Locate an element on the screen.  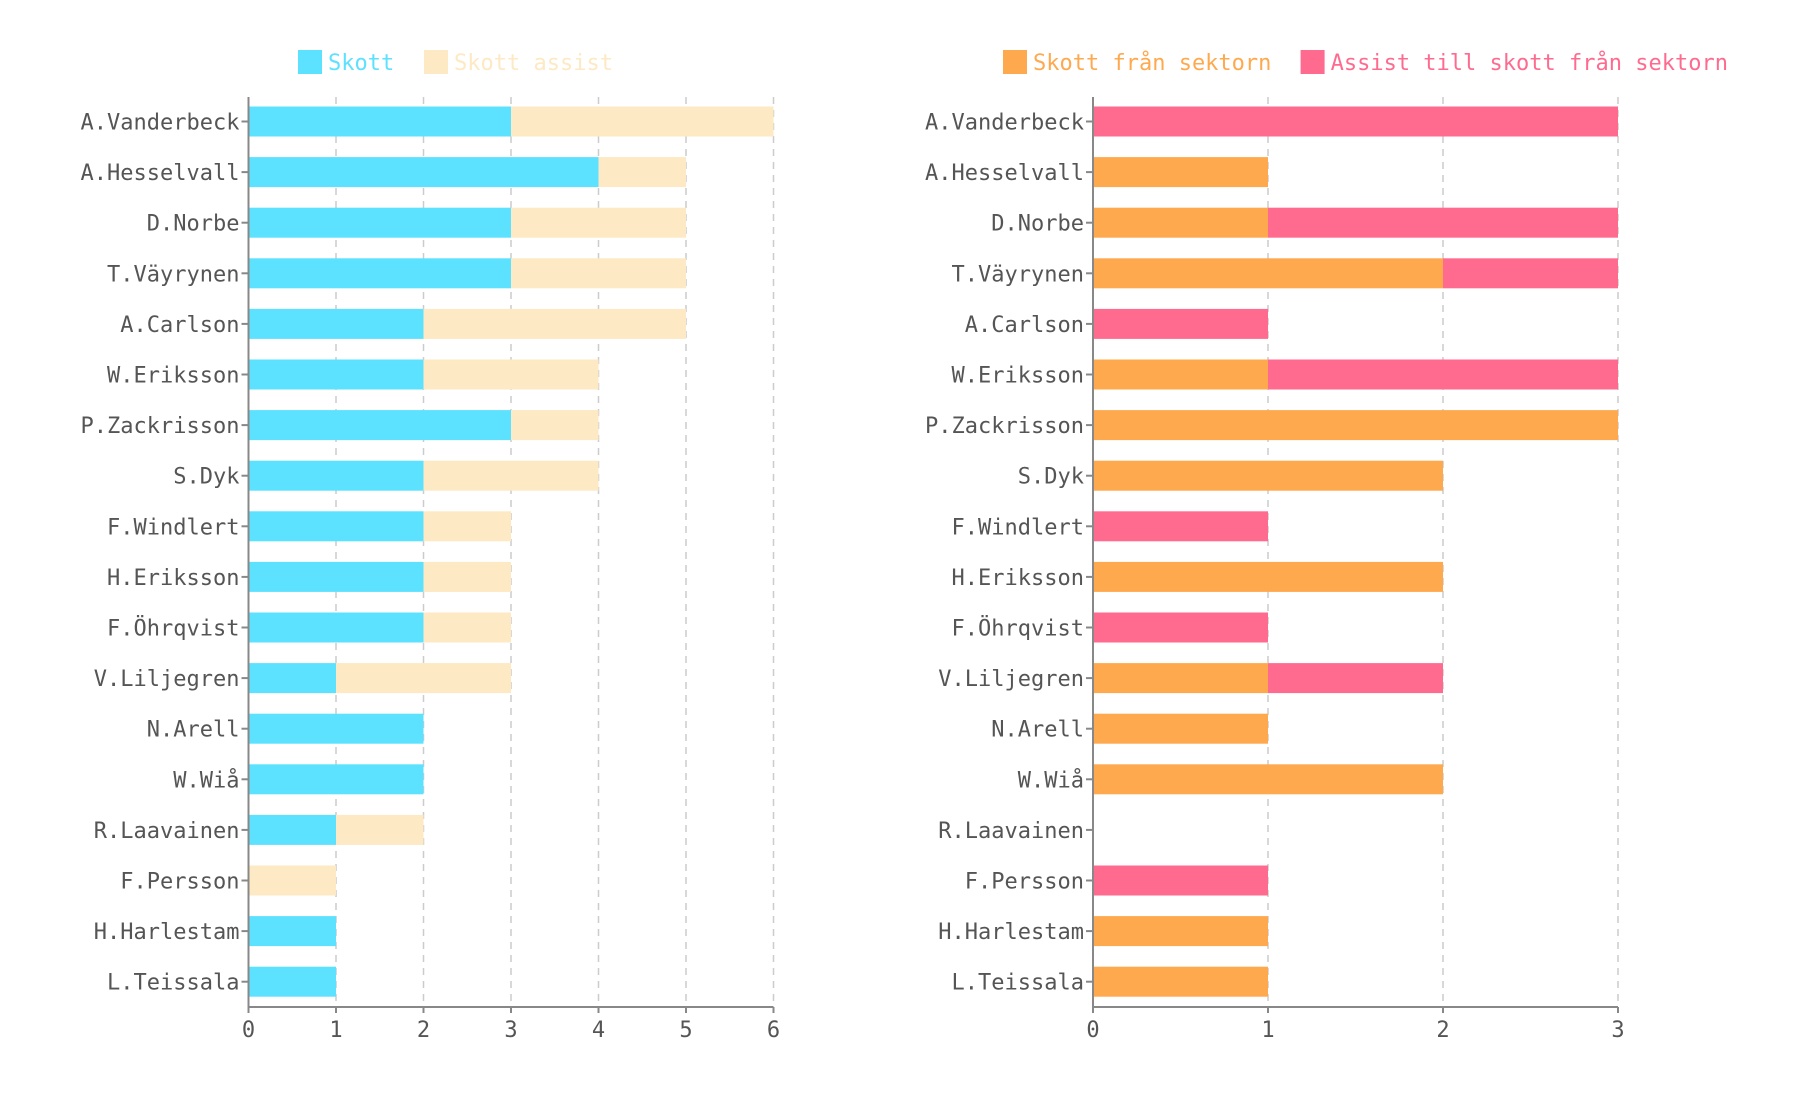
y-tick-label: R.Laavainen is located at coordinates (1011, 831).